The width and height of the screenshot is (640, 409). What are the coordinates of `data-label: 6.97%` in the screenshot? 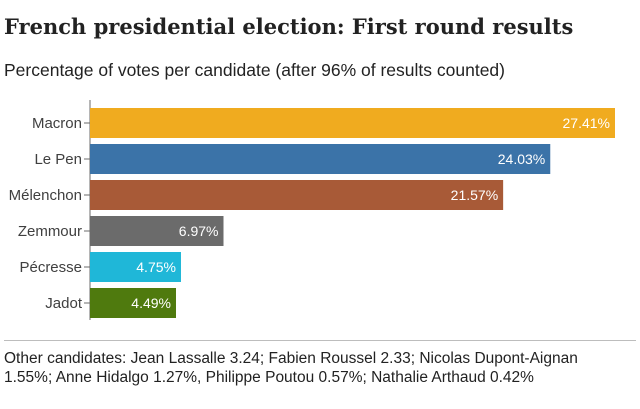 It's located at (199, 231).